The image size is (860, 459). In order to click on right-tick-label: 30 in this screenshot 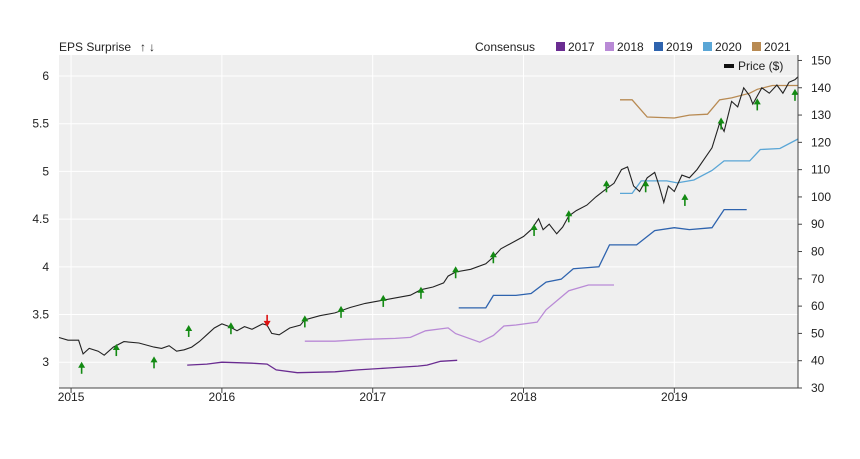, I will do `click(818, 388)`.